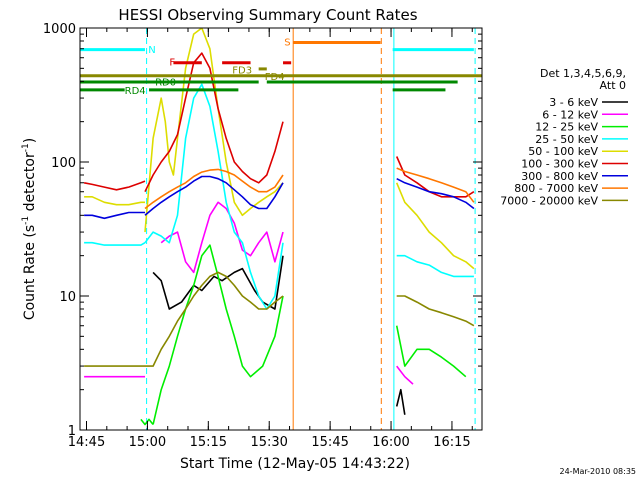 The width and height of the screenshot is (640, 480). What do you see at coordinates (598, 471) in the screenshot?
I see `footer-timestamp: 24-Mar-2010 08:35` at bounding box center [598, 471].